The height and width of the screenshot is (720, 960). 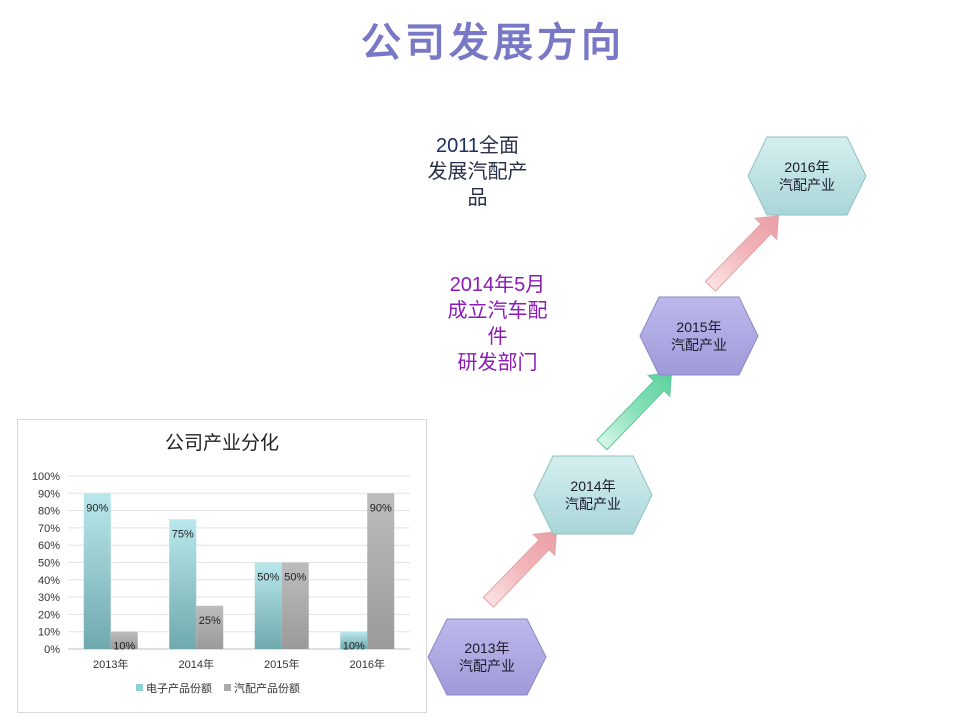 What do you see at coordinates (110, 664) in the screenshot?
I see `x-tick-label: 2013年` at bounding box center [110, 664].